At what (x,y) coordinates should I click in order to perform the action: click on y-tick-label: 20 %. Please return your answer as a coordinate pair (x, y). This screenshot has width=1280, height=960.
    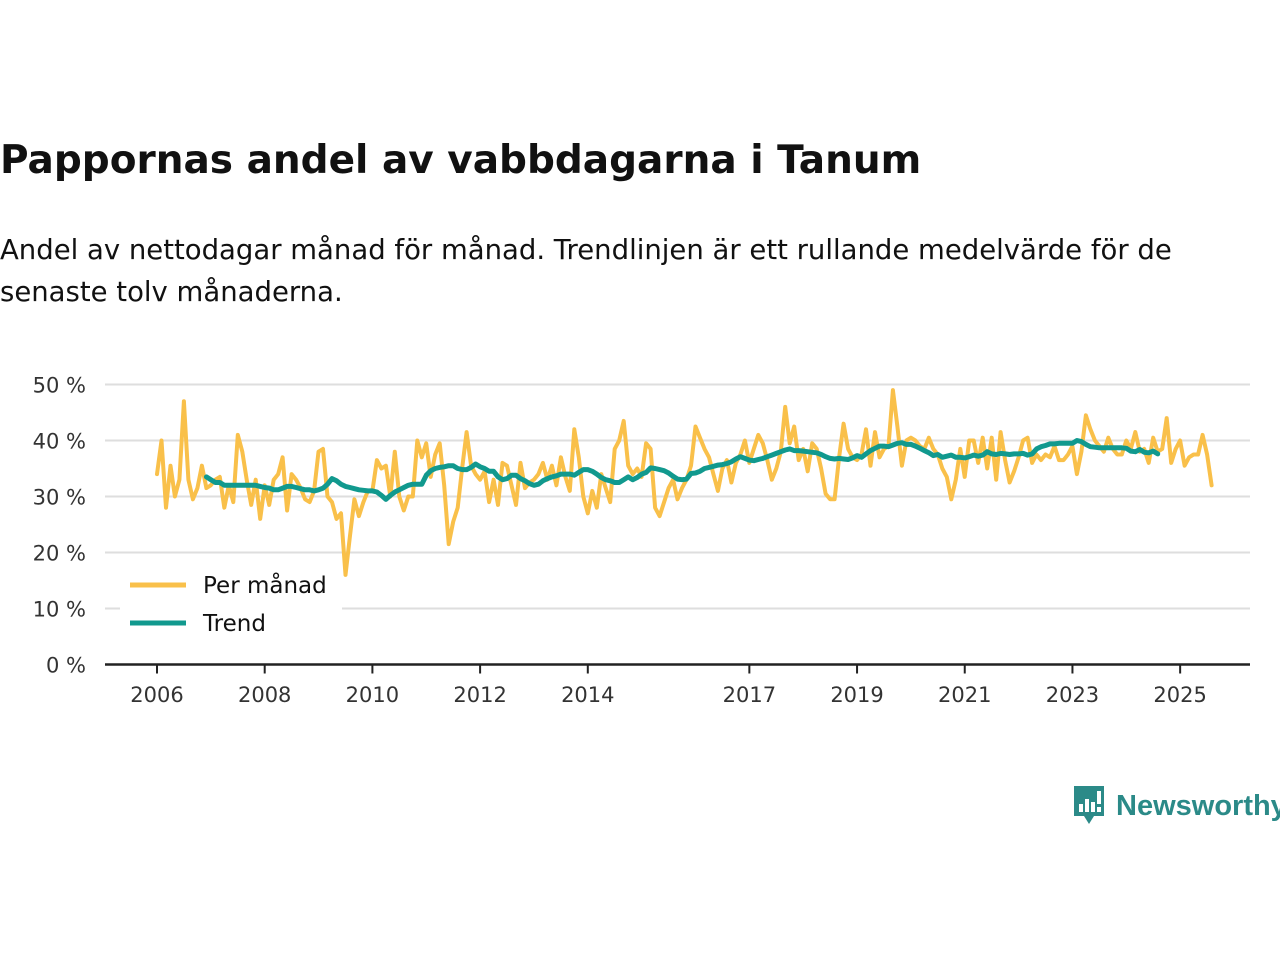
    Looking at the image, I should click on (59, 554).